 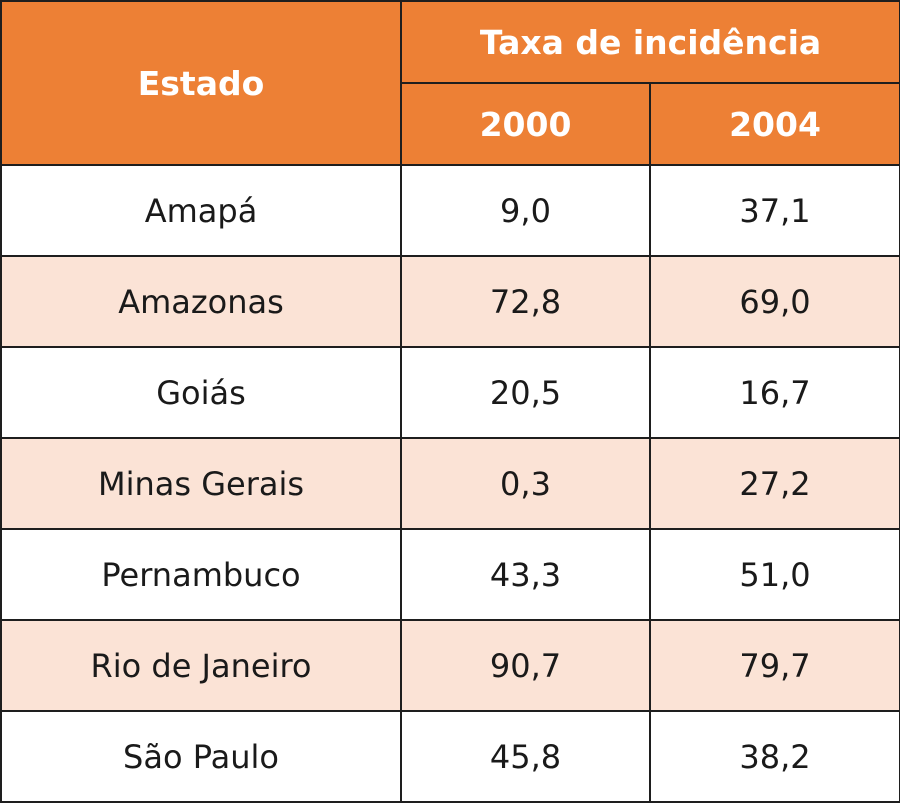 I want to click on header-state: Estado, so click(x=201, y=83).